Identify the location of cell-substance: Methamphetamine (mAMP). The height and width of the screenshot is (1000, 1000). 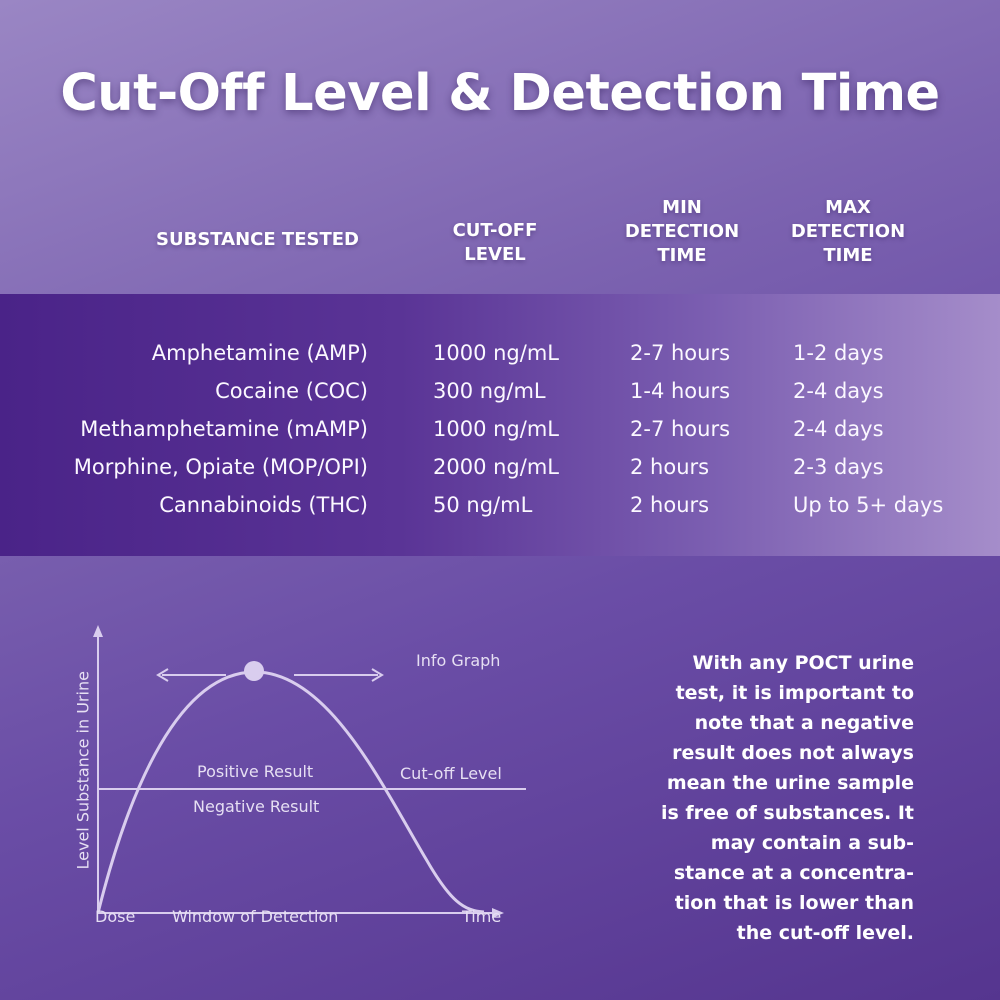
(224, 429).